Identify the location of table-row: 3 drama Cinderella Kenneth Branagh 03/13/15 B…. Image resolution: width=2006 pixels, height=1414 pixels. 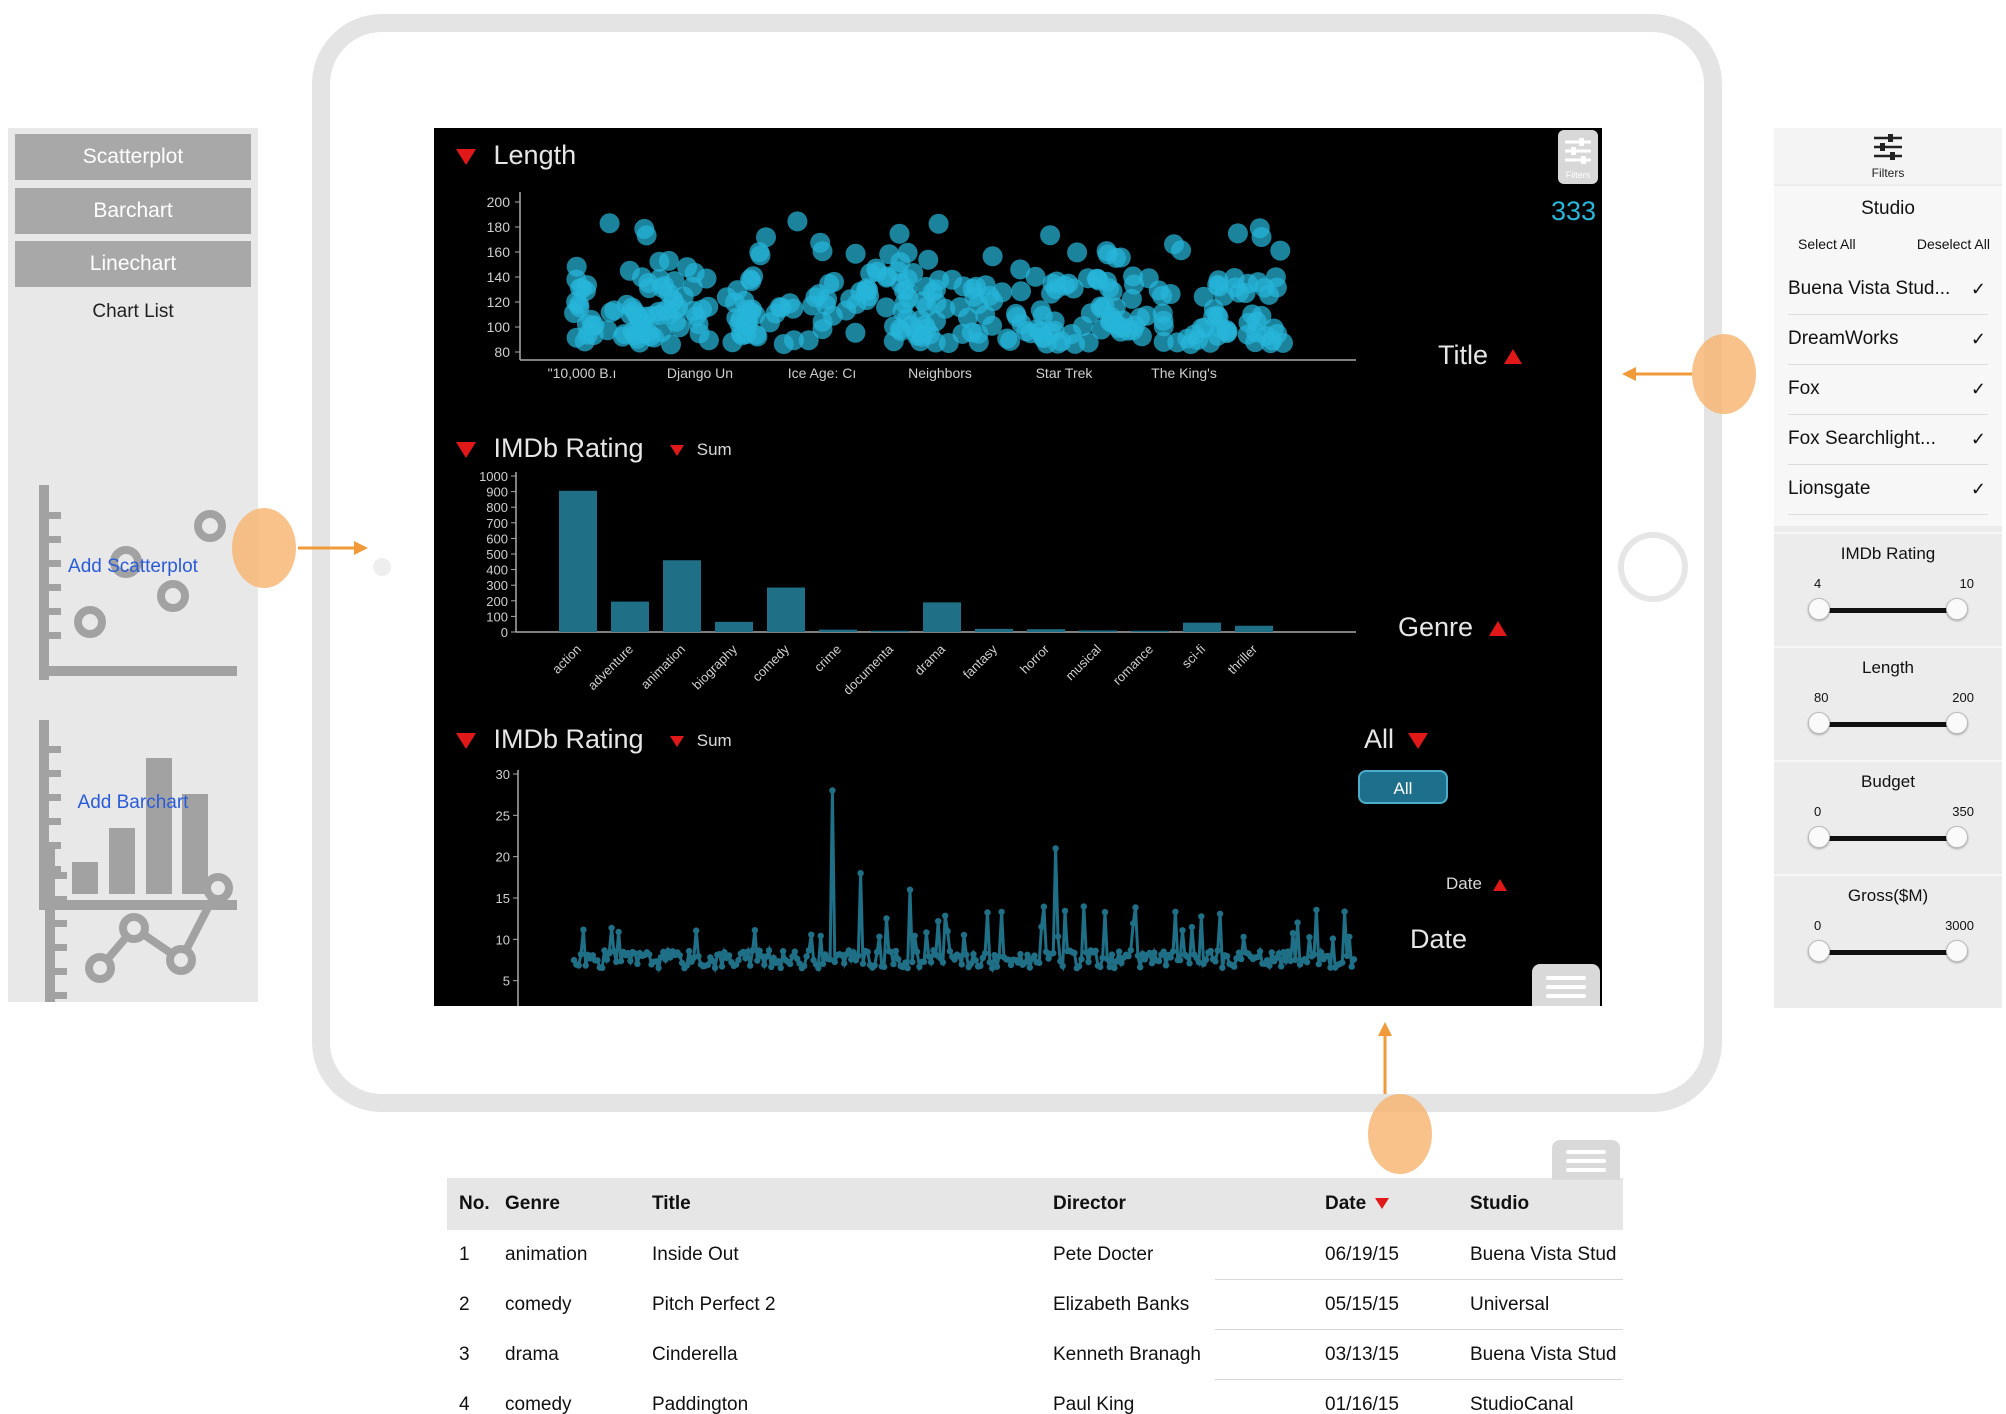
(1035, 1355).